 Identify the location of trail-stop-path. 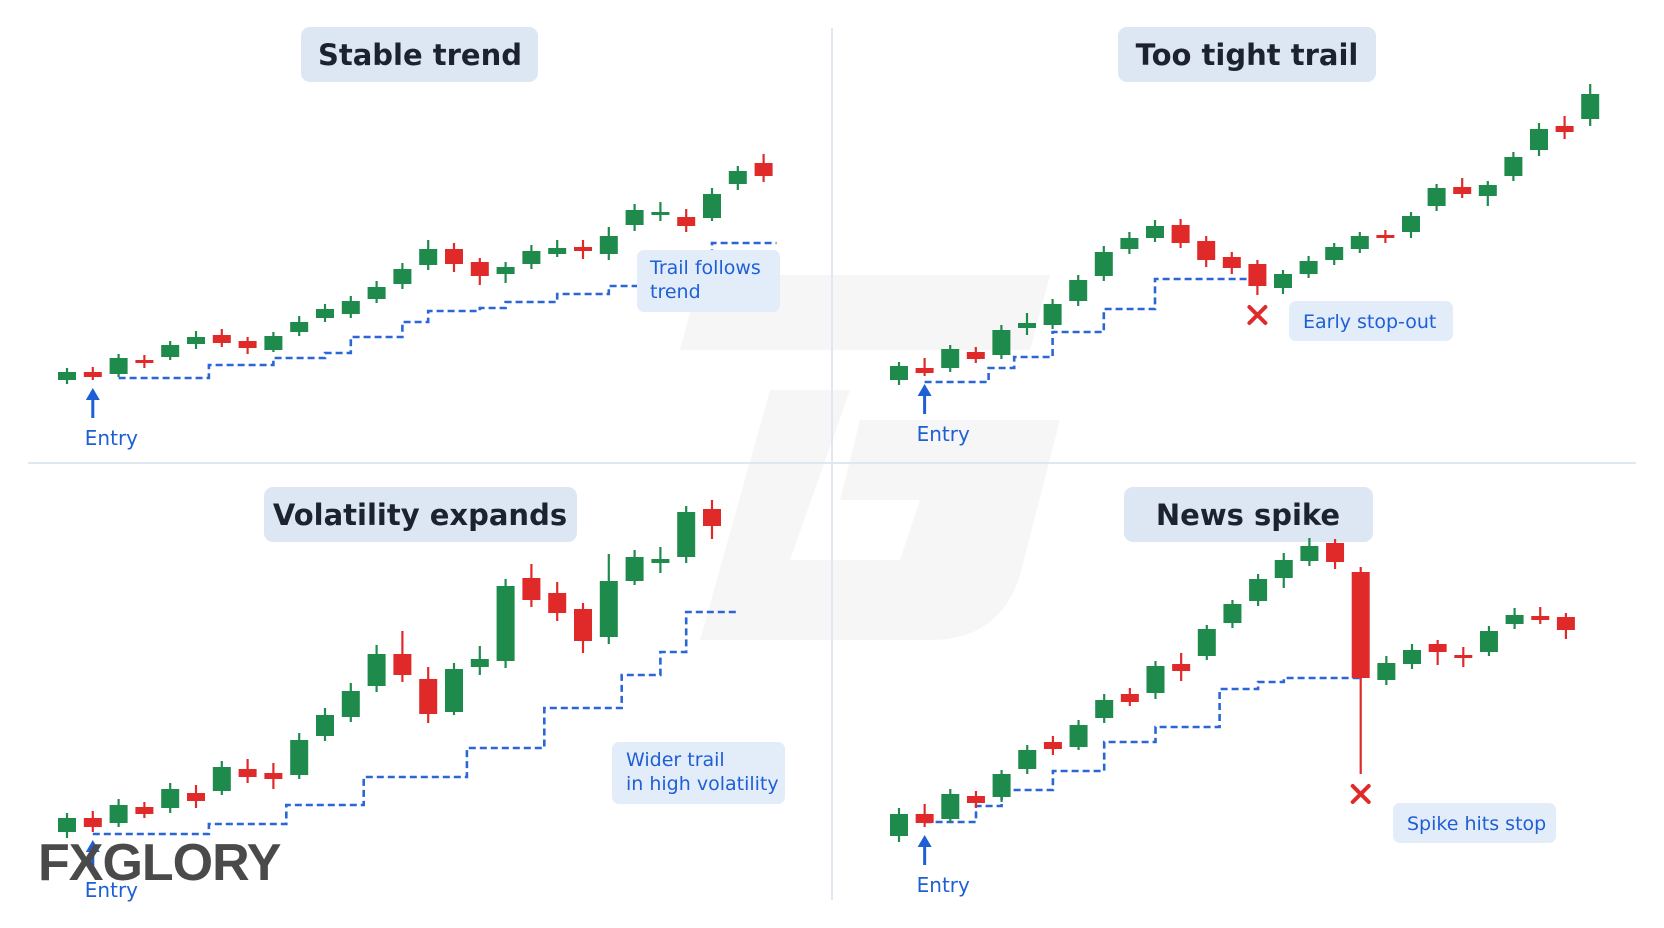
(447, 310).